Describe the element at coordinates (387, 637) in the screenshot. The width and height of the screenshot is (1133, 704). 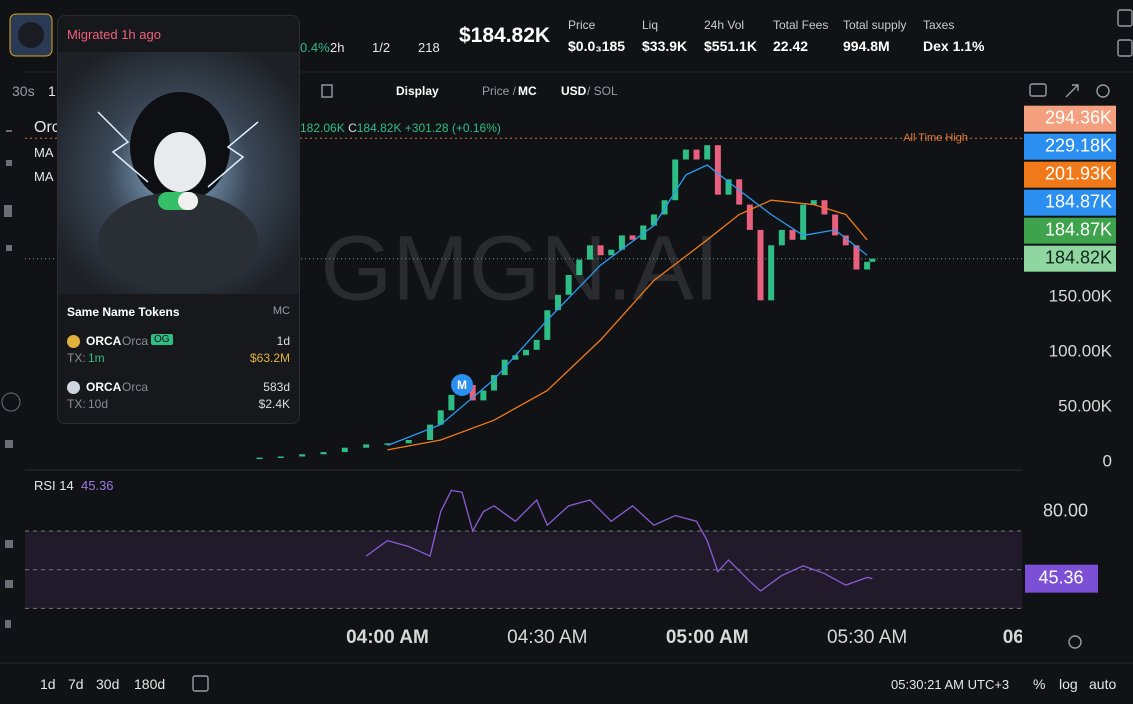
I see `x-tick-label: 04:00 AM` at that location.